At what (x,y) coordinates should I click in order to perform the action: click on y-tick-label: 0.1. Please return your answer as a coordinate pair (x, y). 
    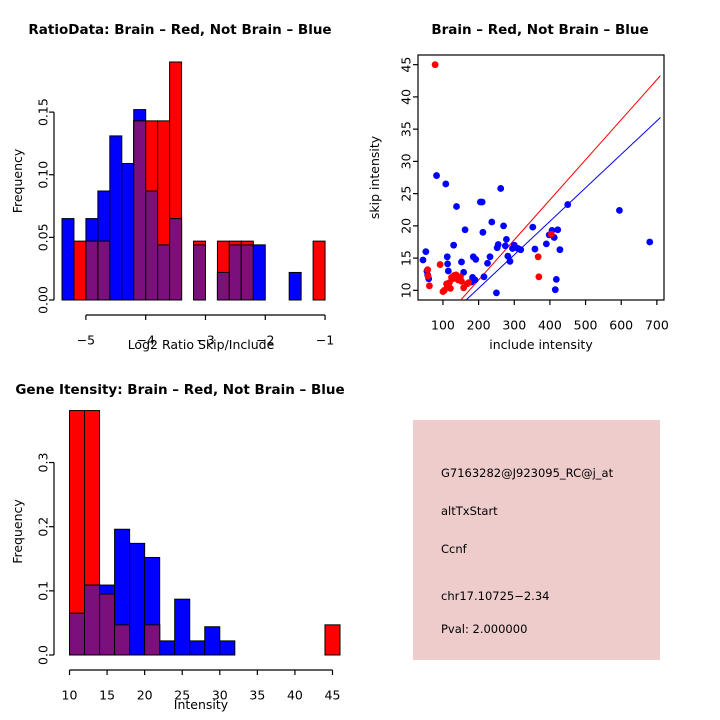
    Looking at the image, I should click on (43, 591).